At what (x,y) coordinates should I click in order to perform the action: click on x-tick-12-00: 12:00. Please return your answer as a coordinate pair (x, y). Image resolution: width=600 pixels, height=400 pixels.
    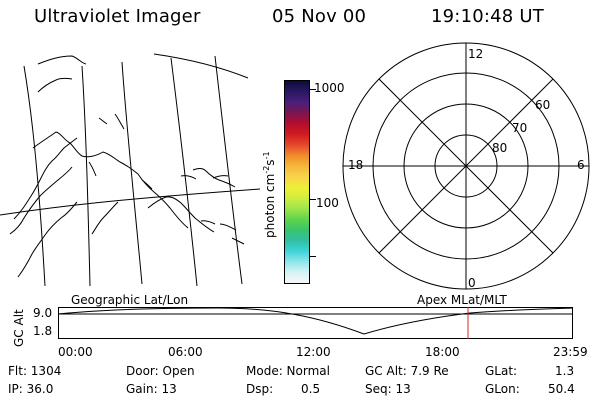
    Looking at the image, I should click on (313, 352).